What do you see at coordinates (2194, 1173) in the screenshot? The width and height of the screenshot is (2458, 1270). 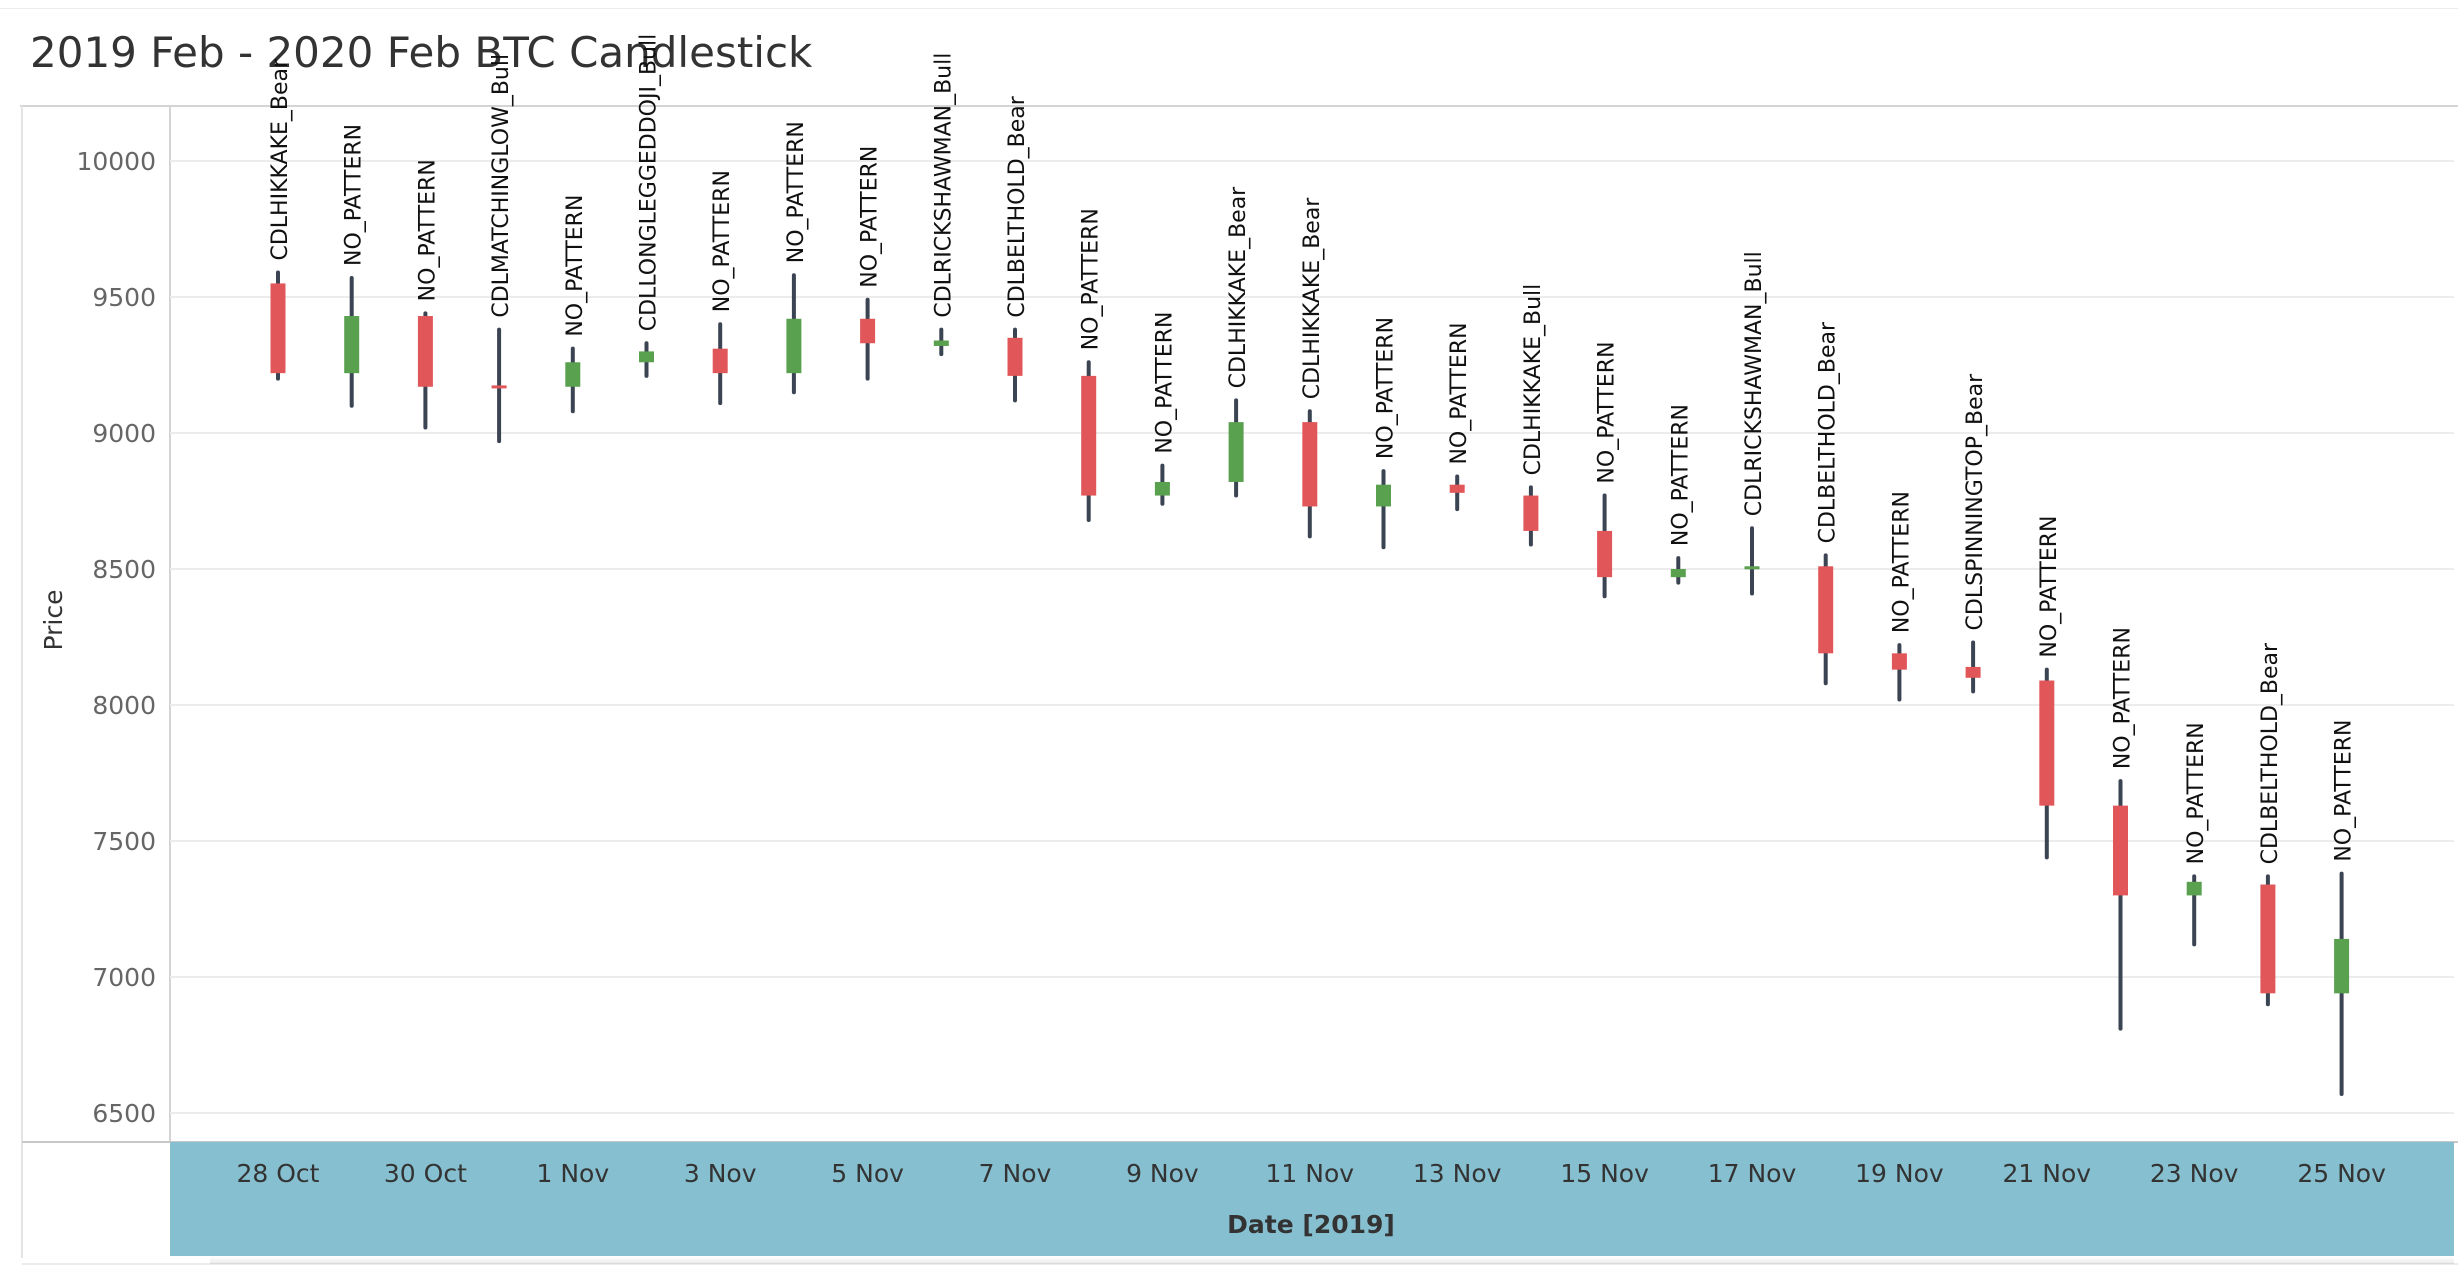 I see `x-tick-label: 23 Nov` at bounding box center [2194, 1173].